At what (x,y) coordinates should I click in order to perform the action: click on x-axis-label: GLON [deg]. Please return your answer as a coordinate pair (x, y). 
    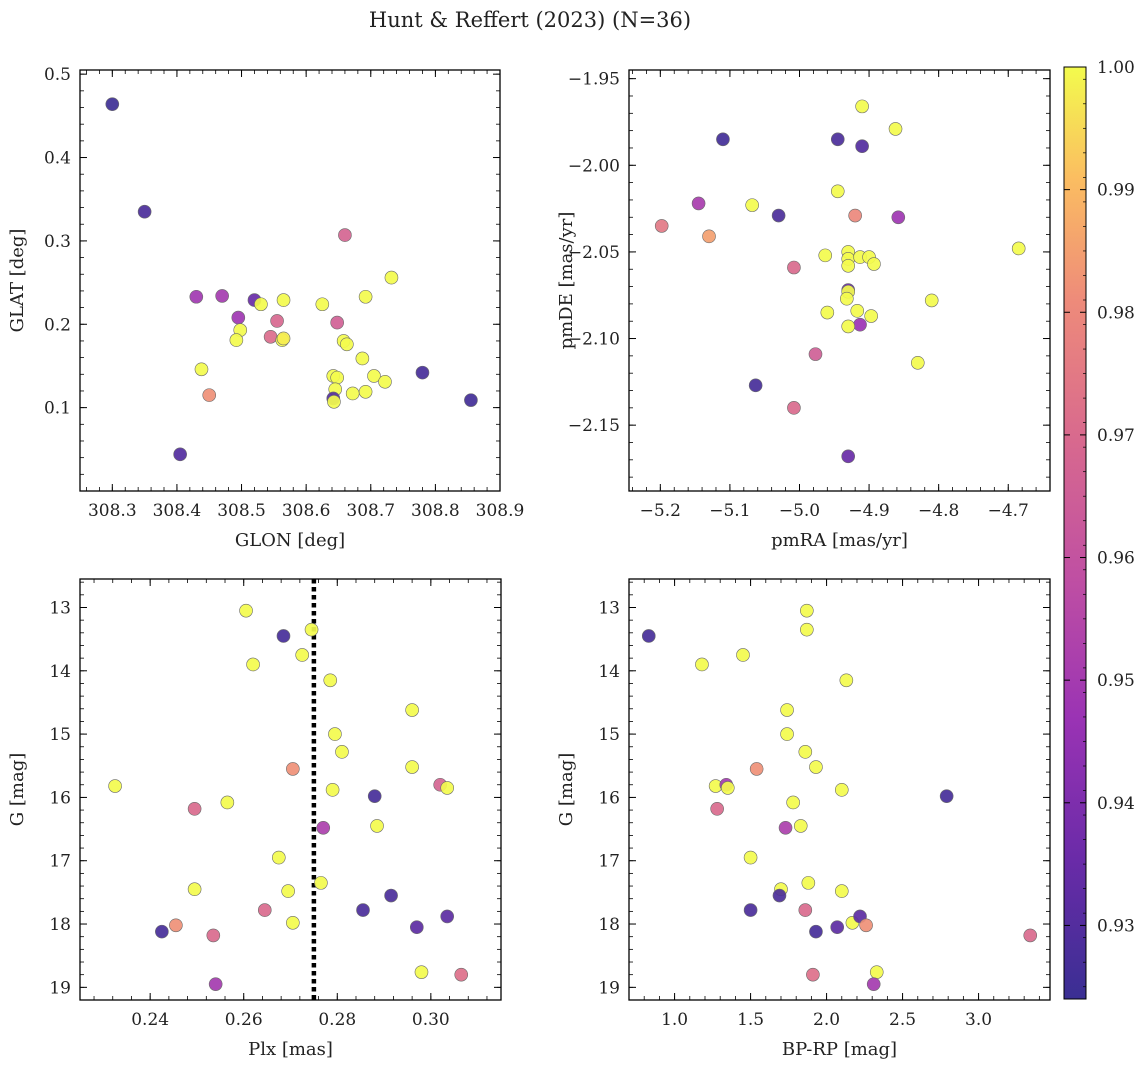
    Looking at the image, I should click on (290, 540).